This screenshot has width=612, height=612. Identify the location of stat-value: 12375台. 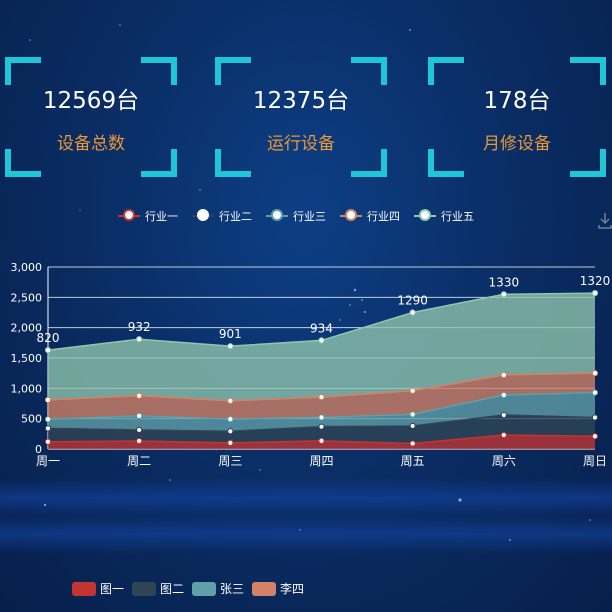
(301, 101).